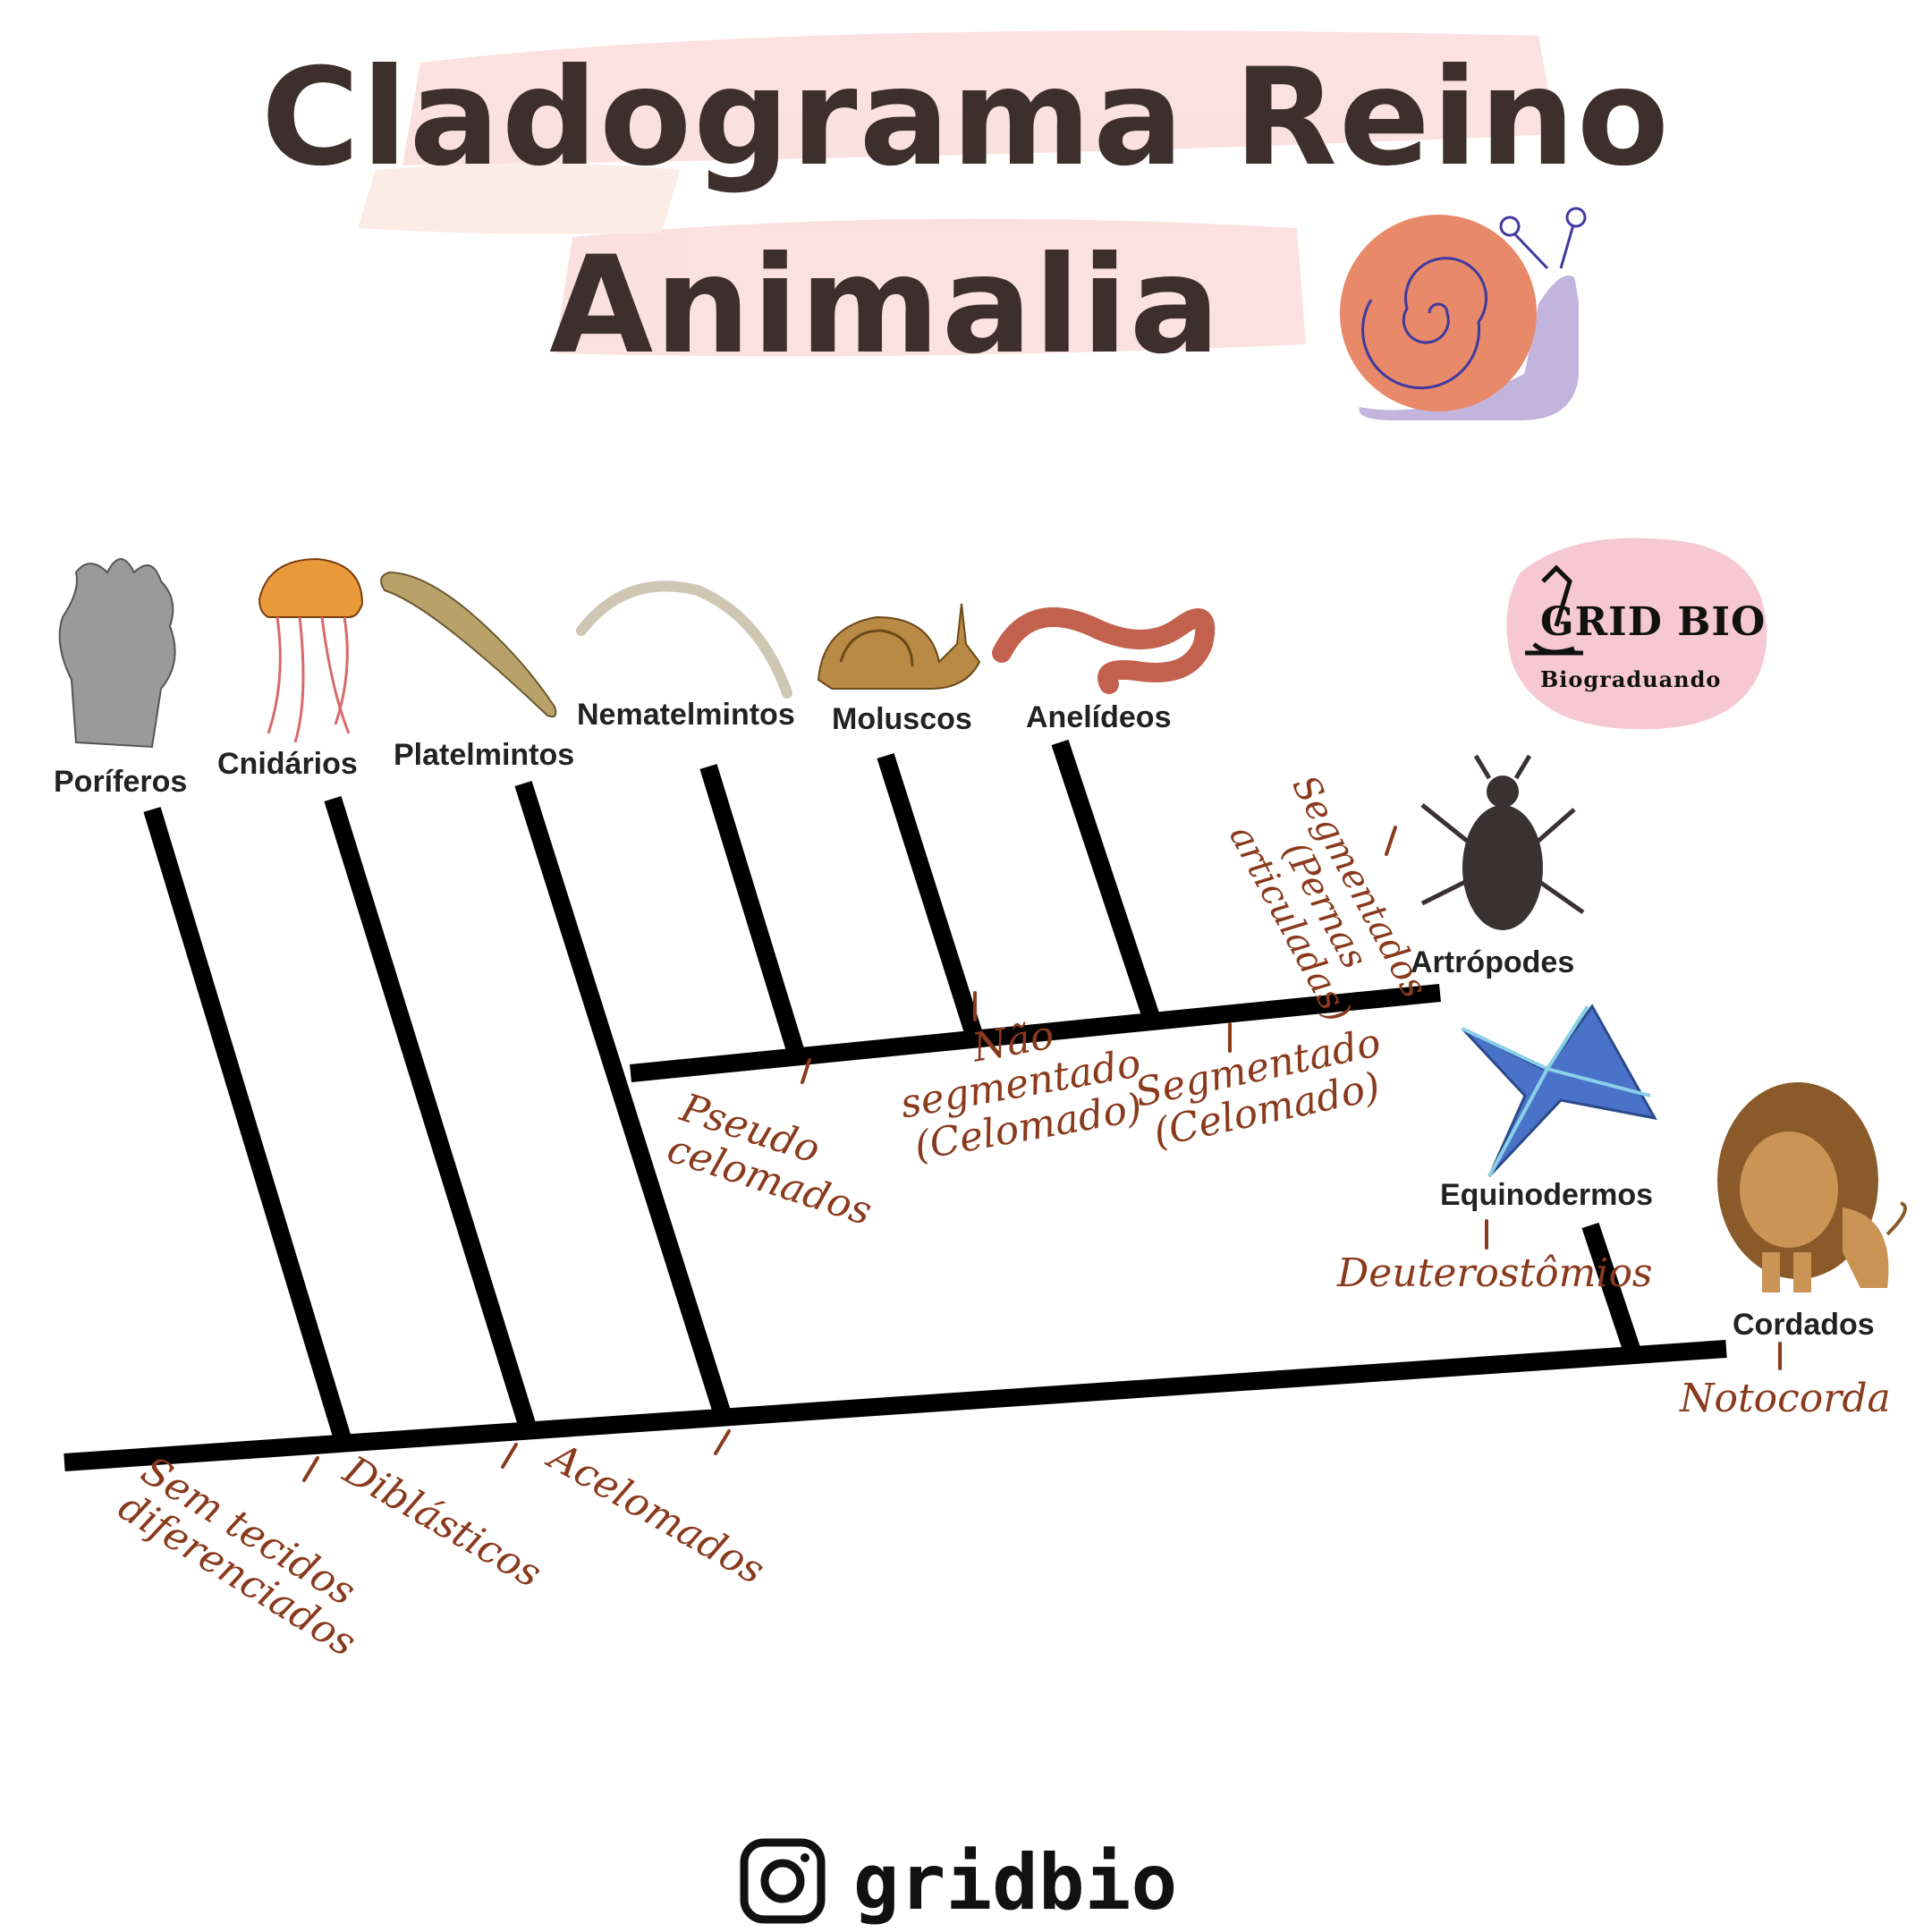 Image resolution: width=1932 pixels, height=1932 pixels. Describe the element at coordinates (248, 1127) in the screenshot. I see `branch-poriferos` at that location.